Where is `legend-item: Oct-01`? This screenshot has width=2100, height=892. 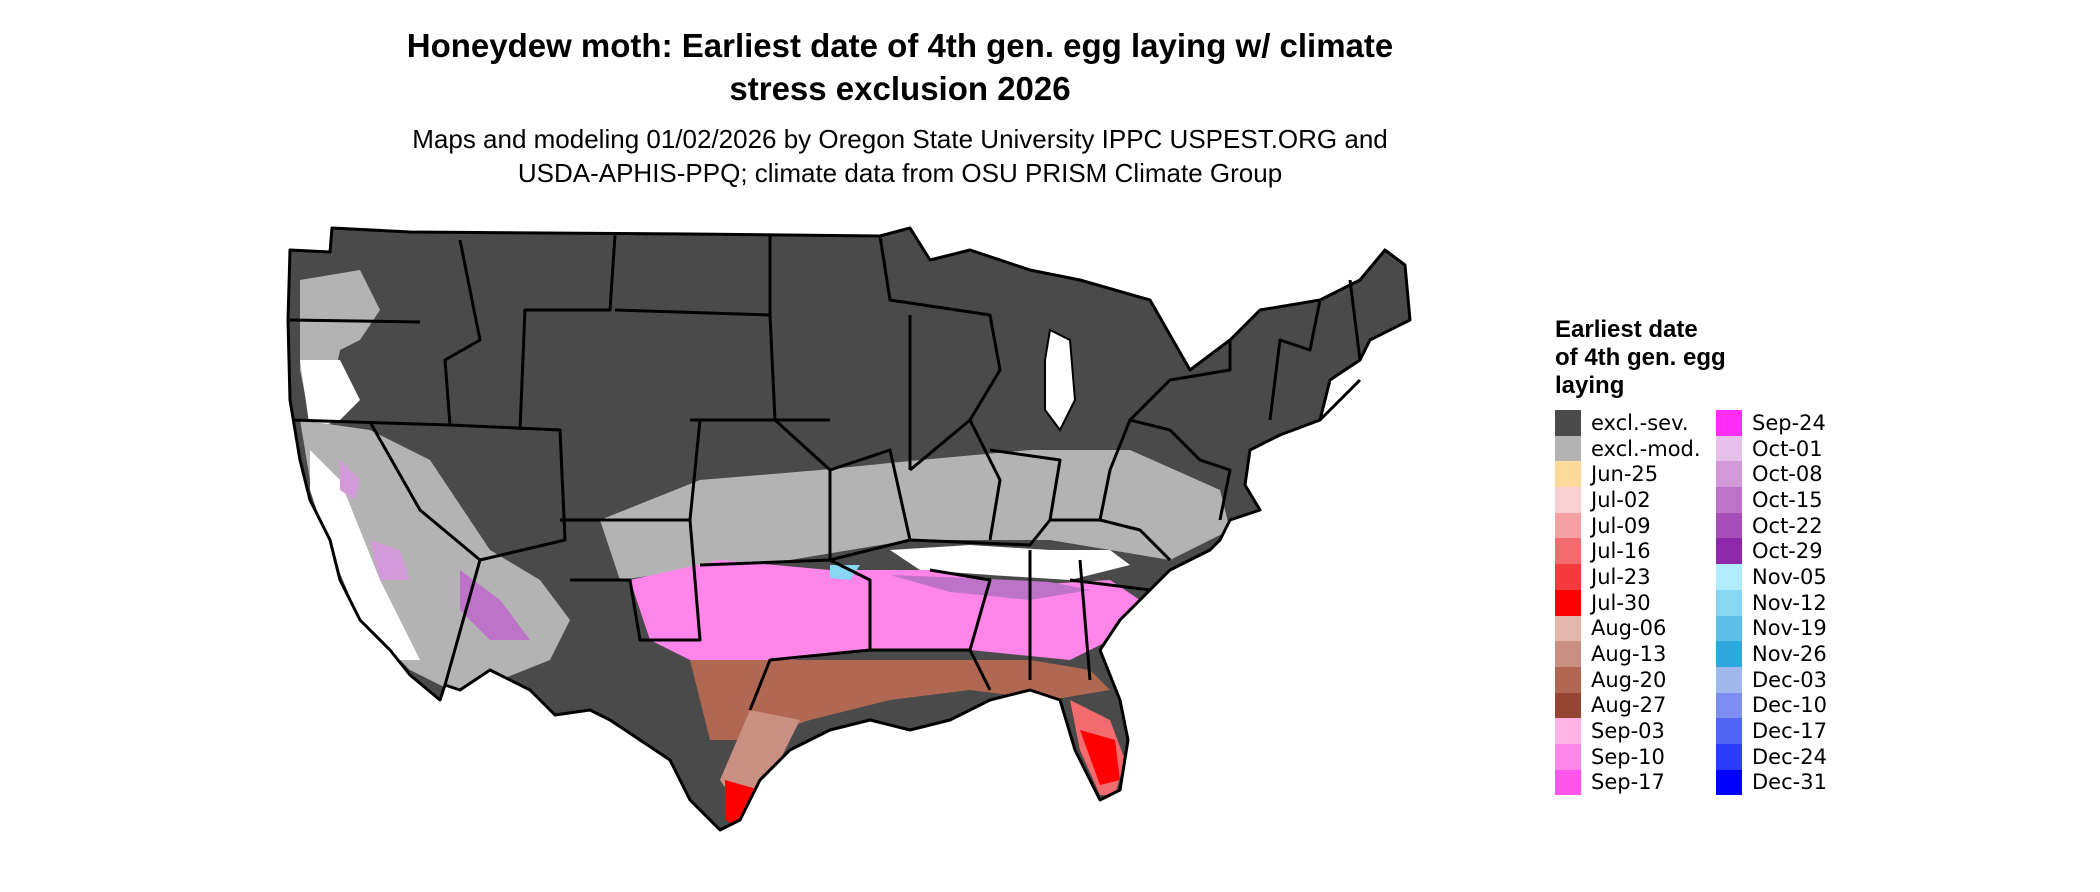
legend-item: Oct-01 is located at coordinates (1771, 448).